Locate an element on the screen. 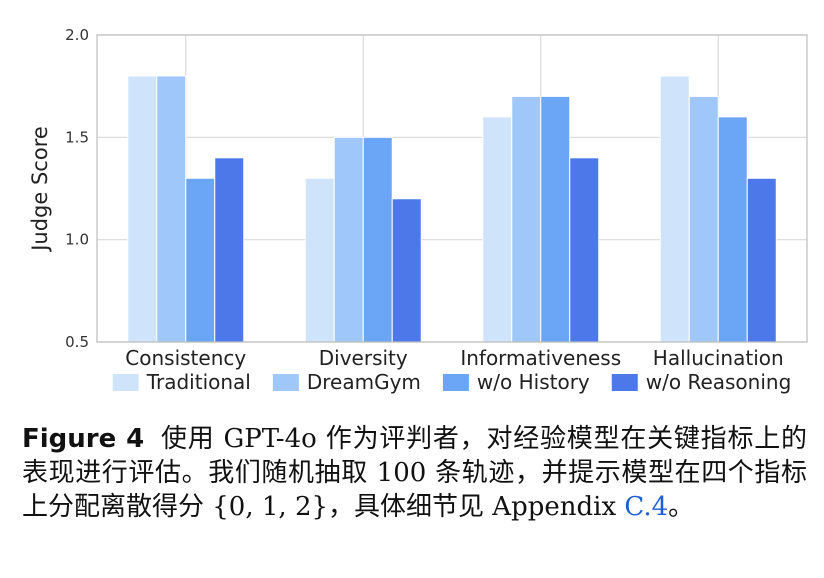 This screenshot has height=578, width=824. caption-end: 。 is located at coordinates (681, 507).